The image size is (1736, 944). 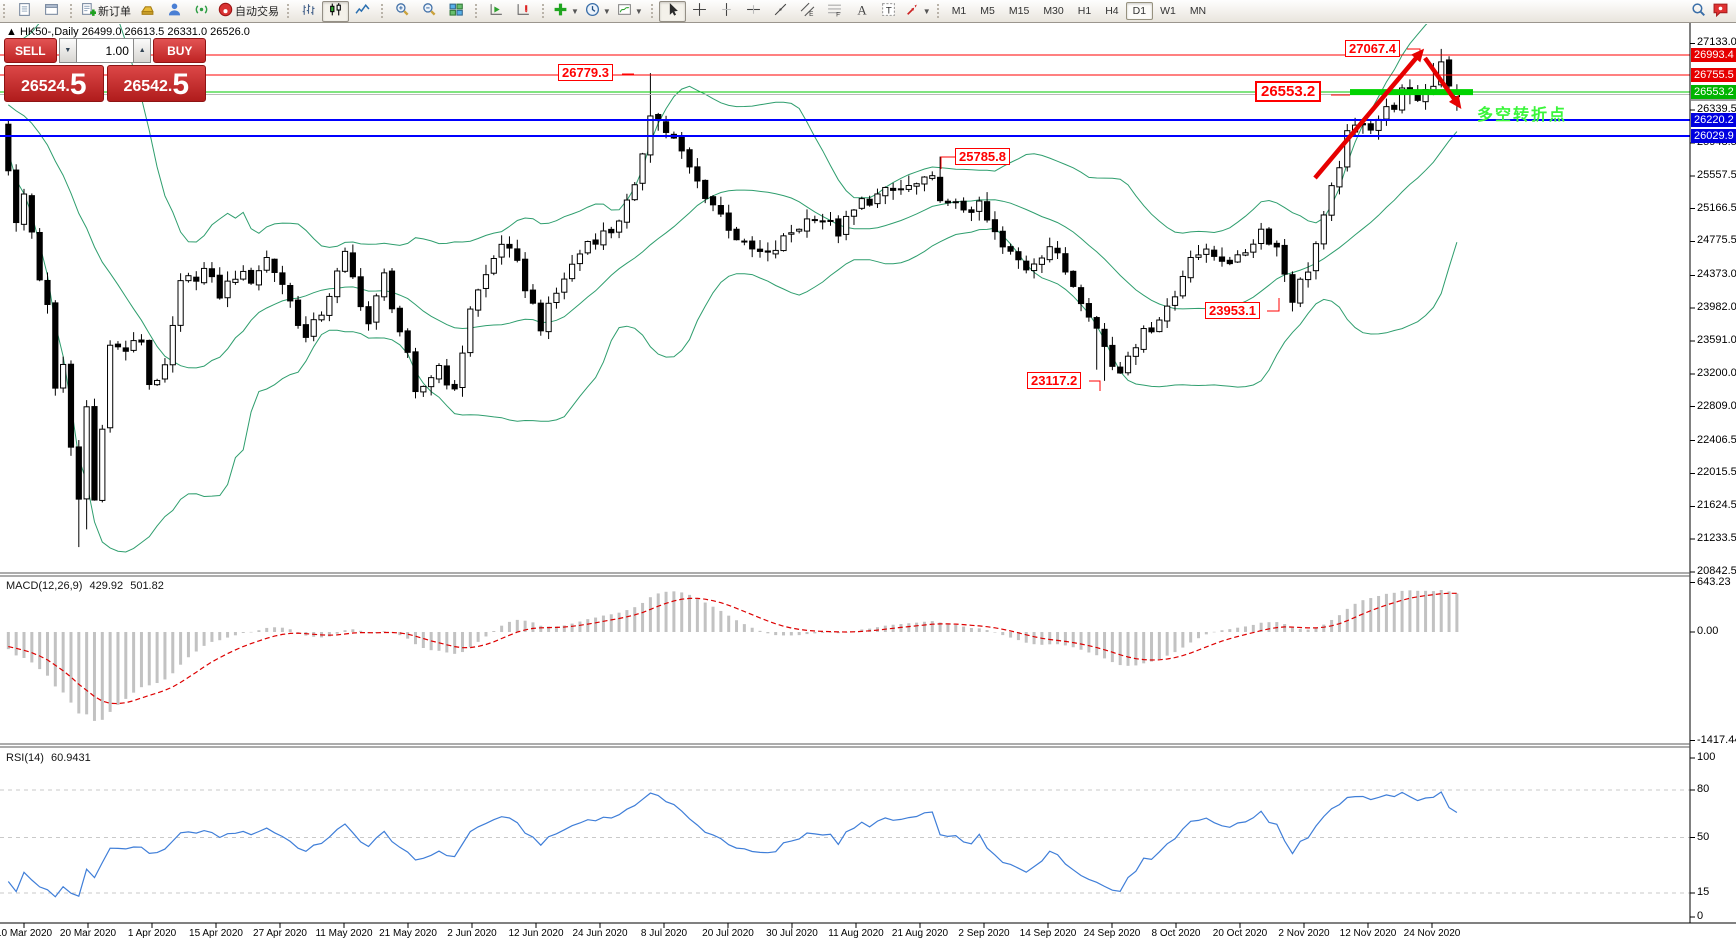 I want to click on ohlc-values: 26499.0 26613.5 26331.0 26526.0, so click(x=165, y=32).